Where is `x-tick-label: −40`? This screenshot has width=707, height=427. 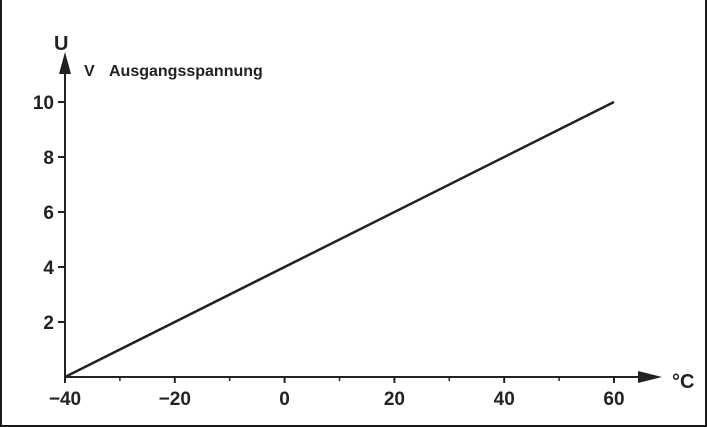
x-tick-label: −40 is located at coordinates (65, 399).